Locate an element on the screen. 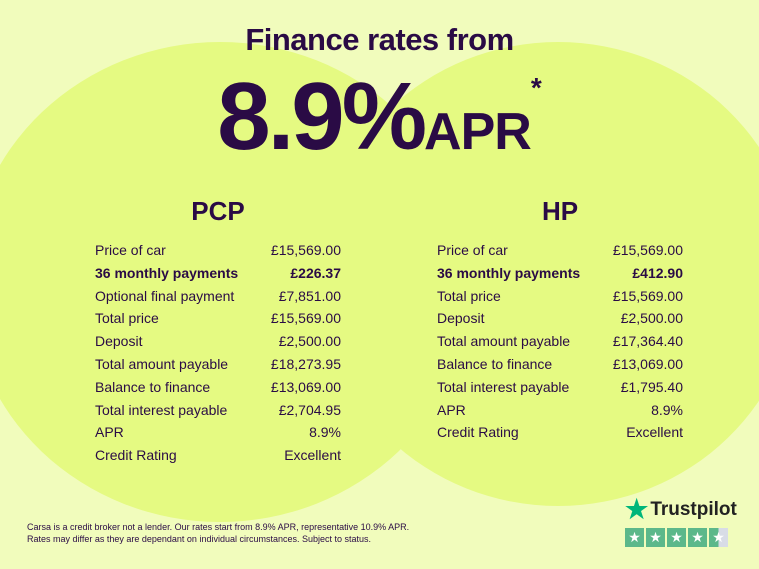 The width and height of the screenshot is (759, 569). trustpilot-logo: ★ Trustpilot is located at coordinates (681, 509).